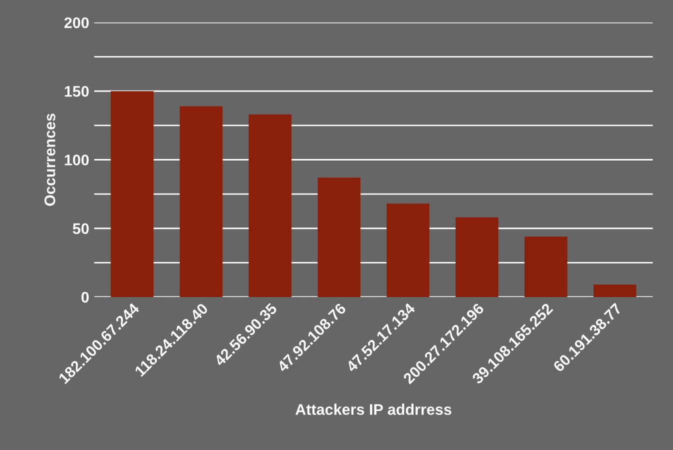 The height and width of the screenshot is (450, 673). What do you see at coordinates (76, 22) in the screenshot?
I see `y-tick-label: 200` at bounding box center [76, 22].